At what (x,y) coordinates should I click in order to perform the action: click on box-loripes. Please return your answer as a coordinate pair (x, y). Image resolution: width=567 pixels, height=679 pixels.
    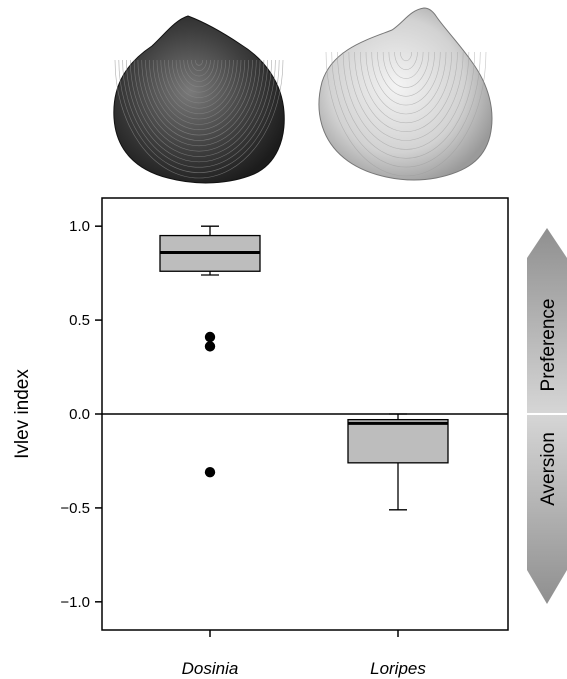
    Looking at the image, I should click on (398, 462).